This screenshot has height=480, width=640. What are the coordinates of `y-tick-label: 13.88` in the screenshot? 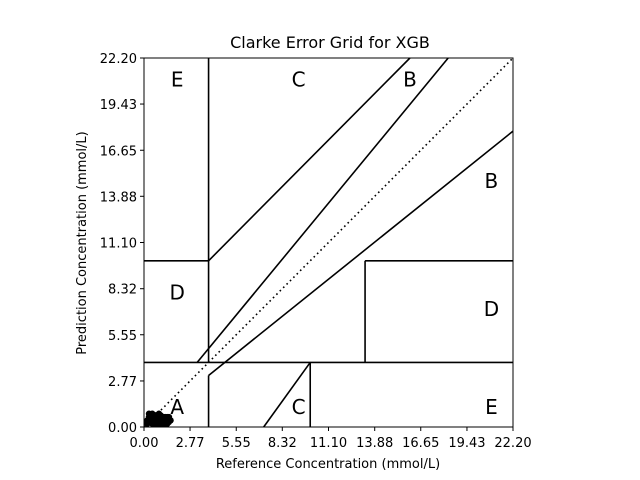 It's located at (118, 197).